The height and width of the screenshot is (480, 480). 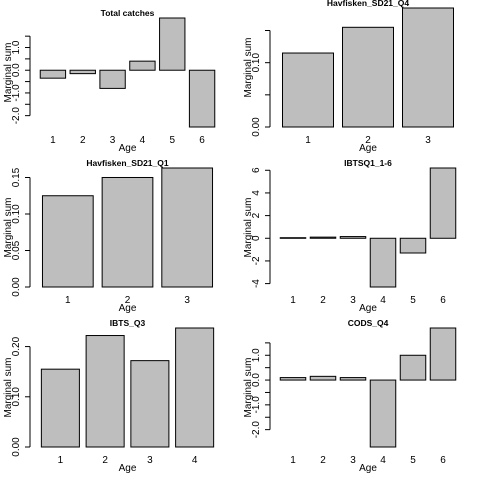 What do you see at coordinates (128, 323) in the screenshot?
I see `chart-title: IBTS_Q3` at bounding box center [128, 323].